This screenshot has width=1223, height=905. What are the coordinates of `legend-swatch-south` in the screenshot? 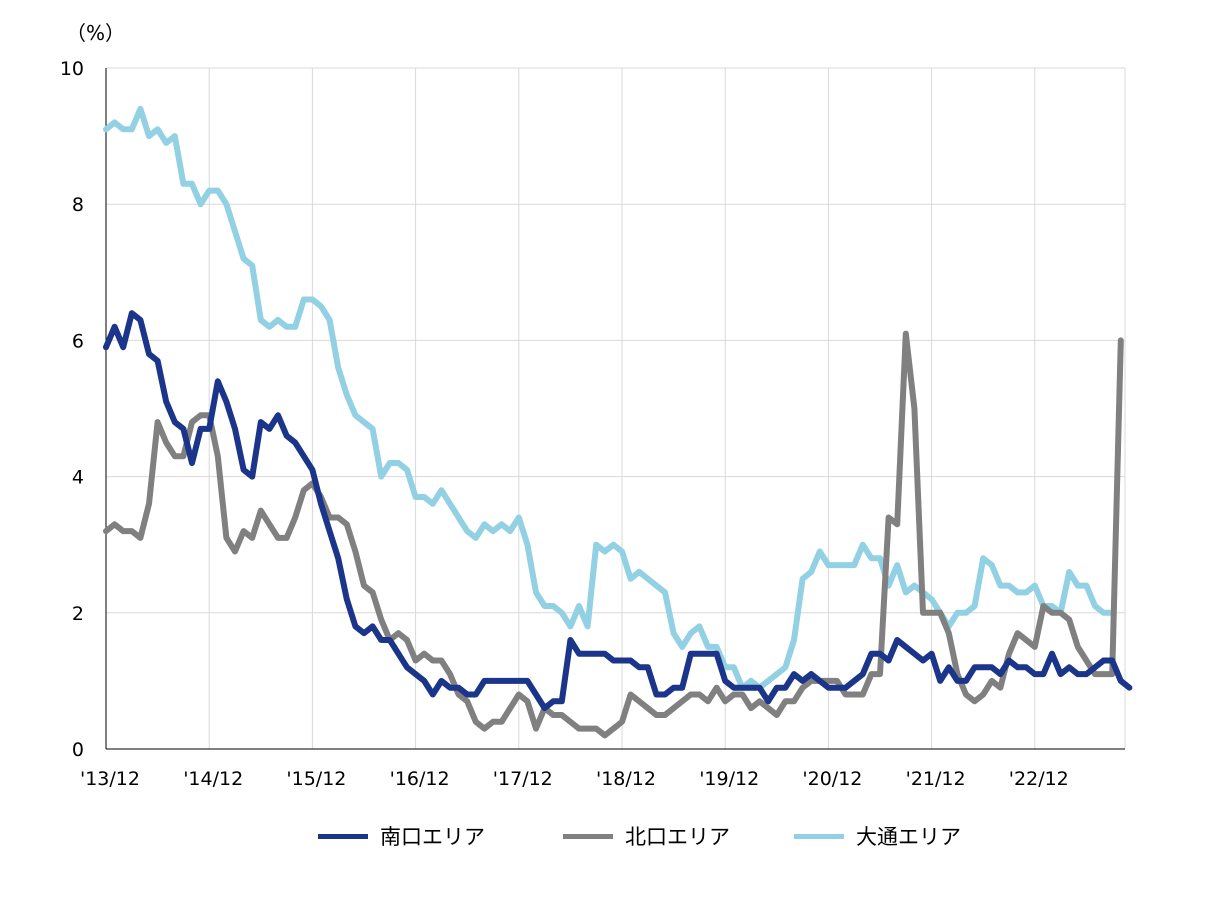 It's located at (343, 836).